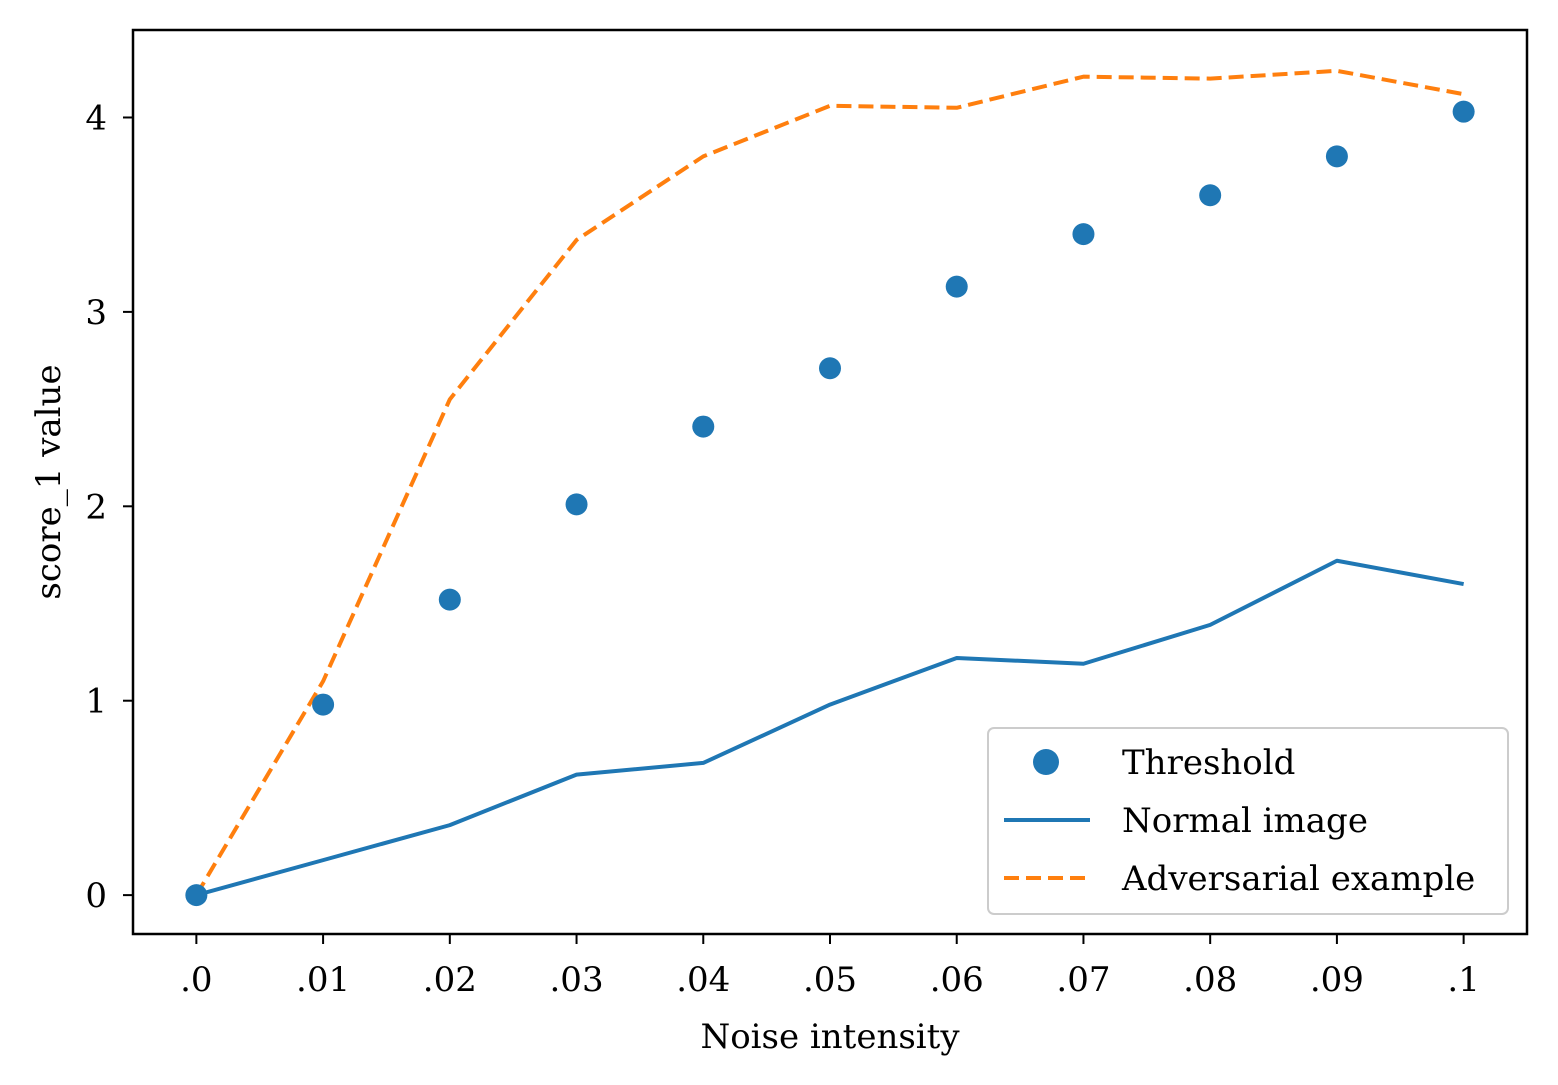  I want to click on legend-box, so click(1248, 821).